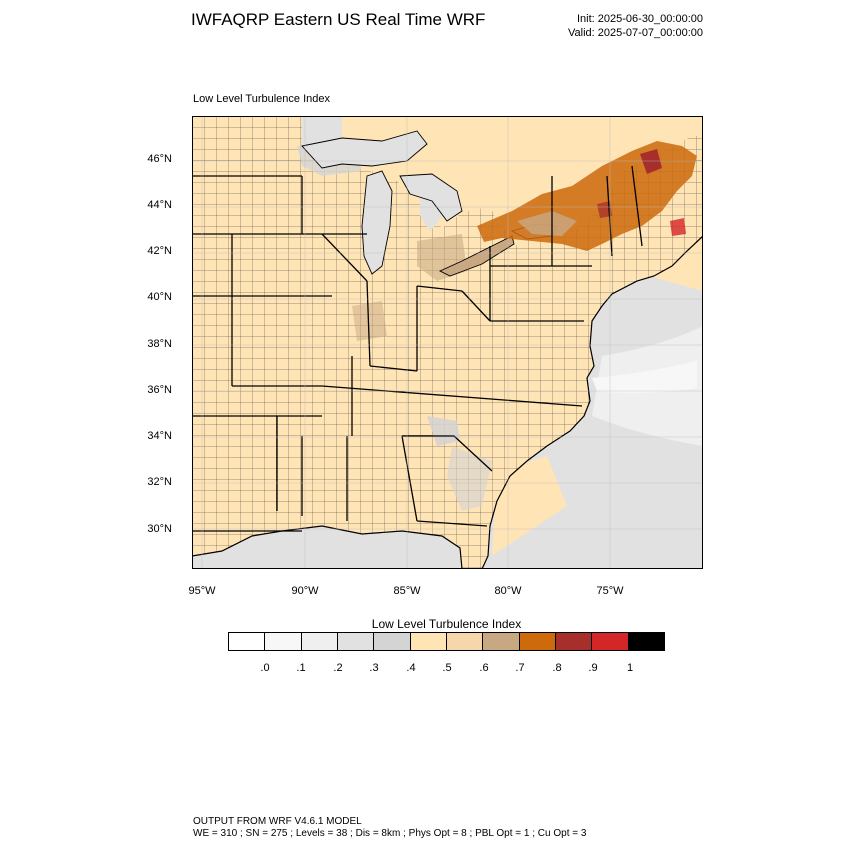 The image size is (850, 850). I want to click on colorbar-tick: .0, so click(265, 668).